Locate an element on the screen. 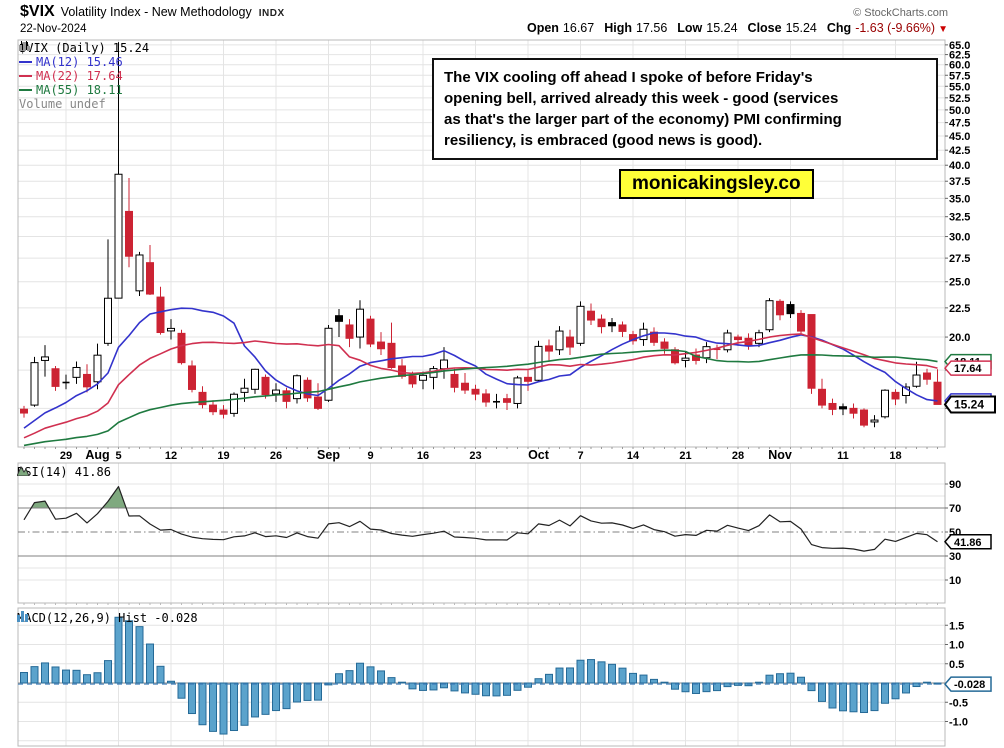 This screenshot has height=748, width=1004. svg-text: 10 is located at coordinates (955, 581).